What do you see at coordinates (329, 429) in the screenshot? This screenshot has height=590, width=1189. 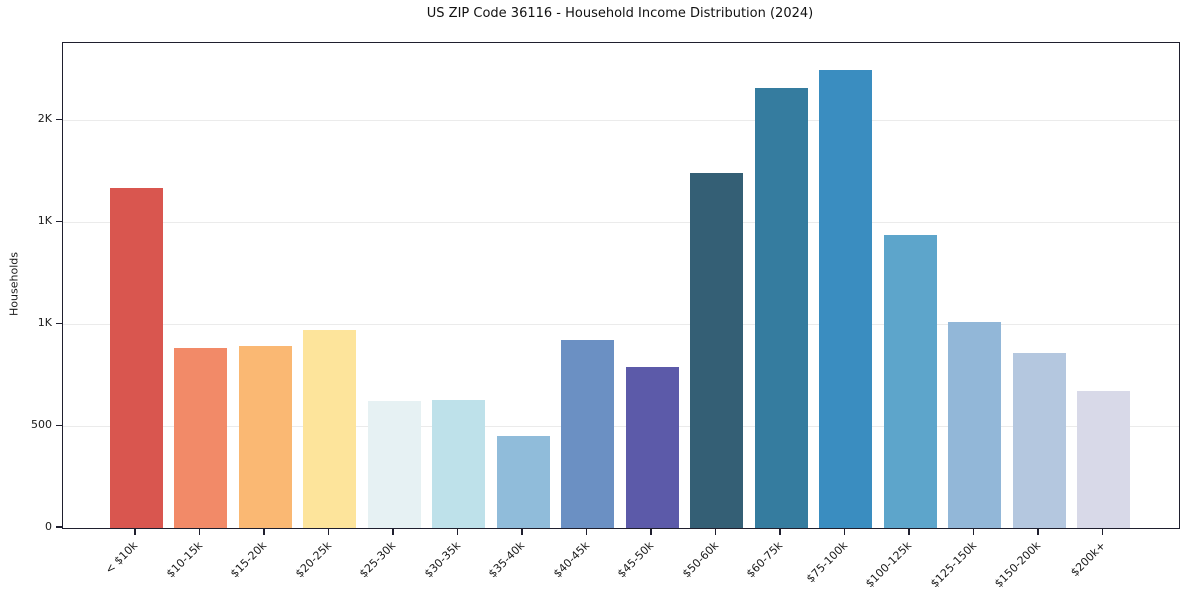 I see `bar-20-25k` at bounding box center [329, 429].